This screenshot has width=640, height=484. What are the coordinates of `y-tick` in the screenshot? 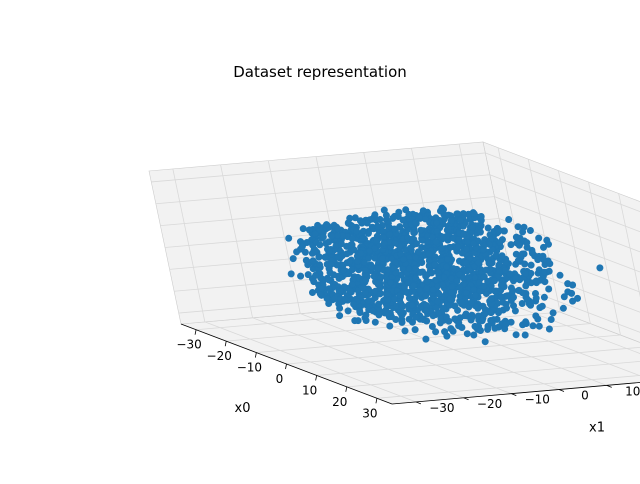 It's located at (466, 399).